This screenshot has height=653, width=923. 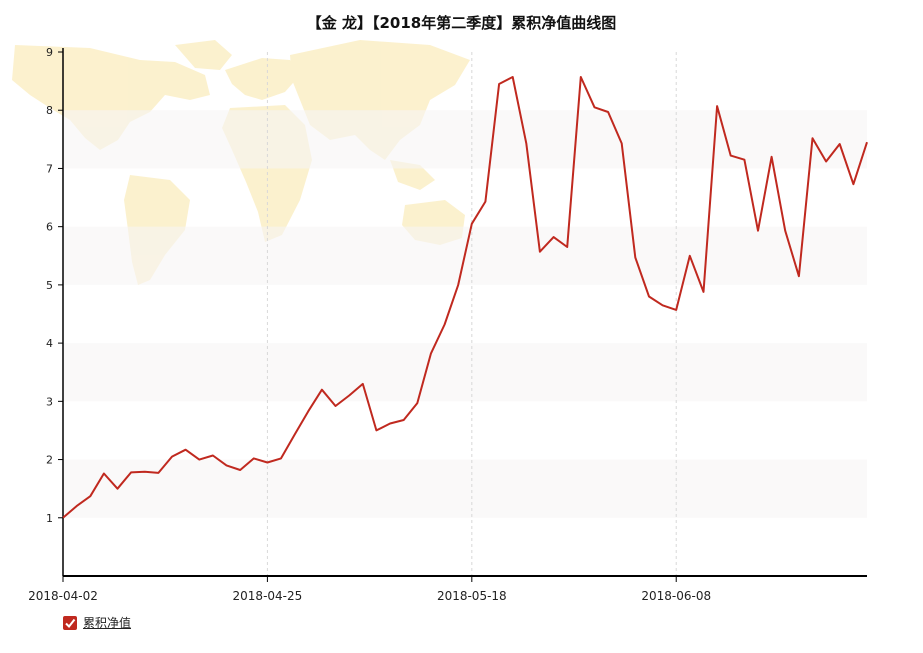 What do you see at coordinates (49, 343) in the screenshot?
I see `y-tick-label: 4` at bounding box center [49, 343].